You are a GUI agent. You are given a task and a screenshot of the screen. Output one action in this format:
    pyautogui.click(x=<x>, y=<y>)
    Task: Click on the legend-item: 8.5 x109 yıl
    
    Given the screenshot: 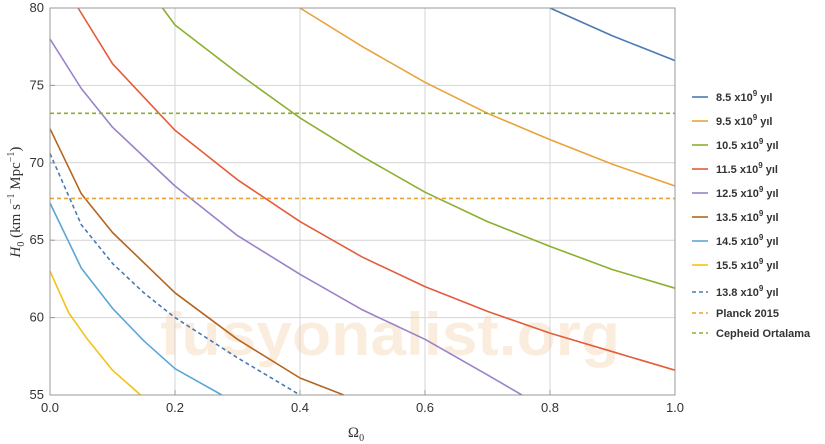 What is the action you would take?
    pyautogui.click(x=732, y=96)
    